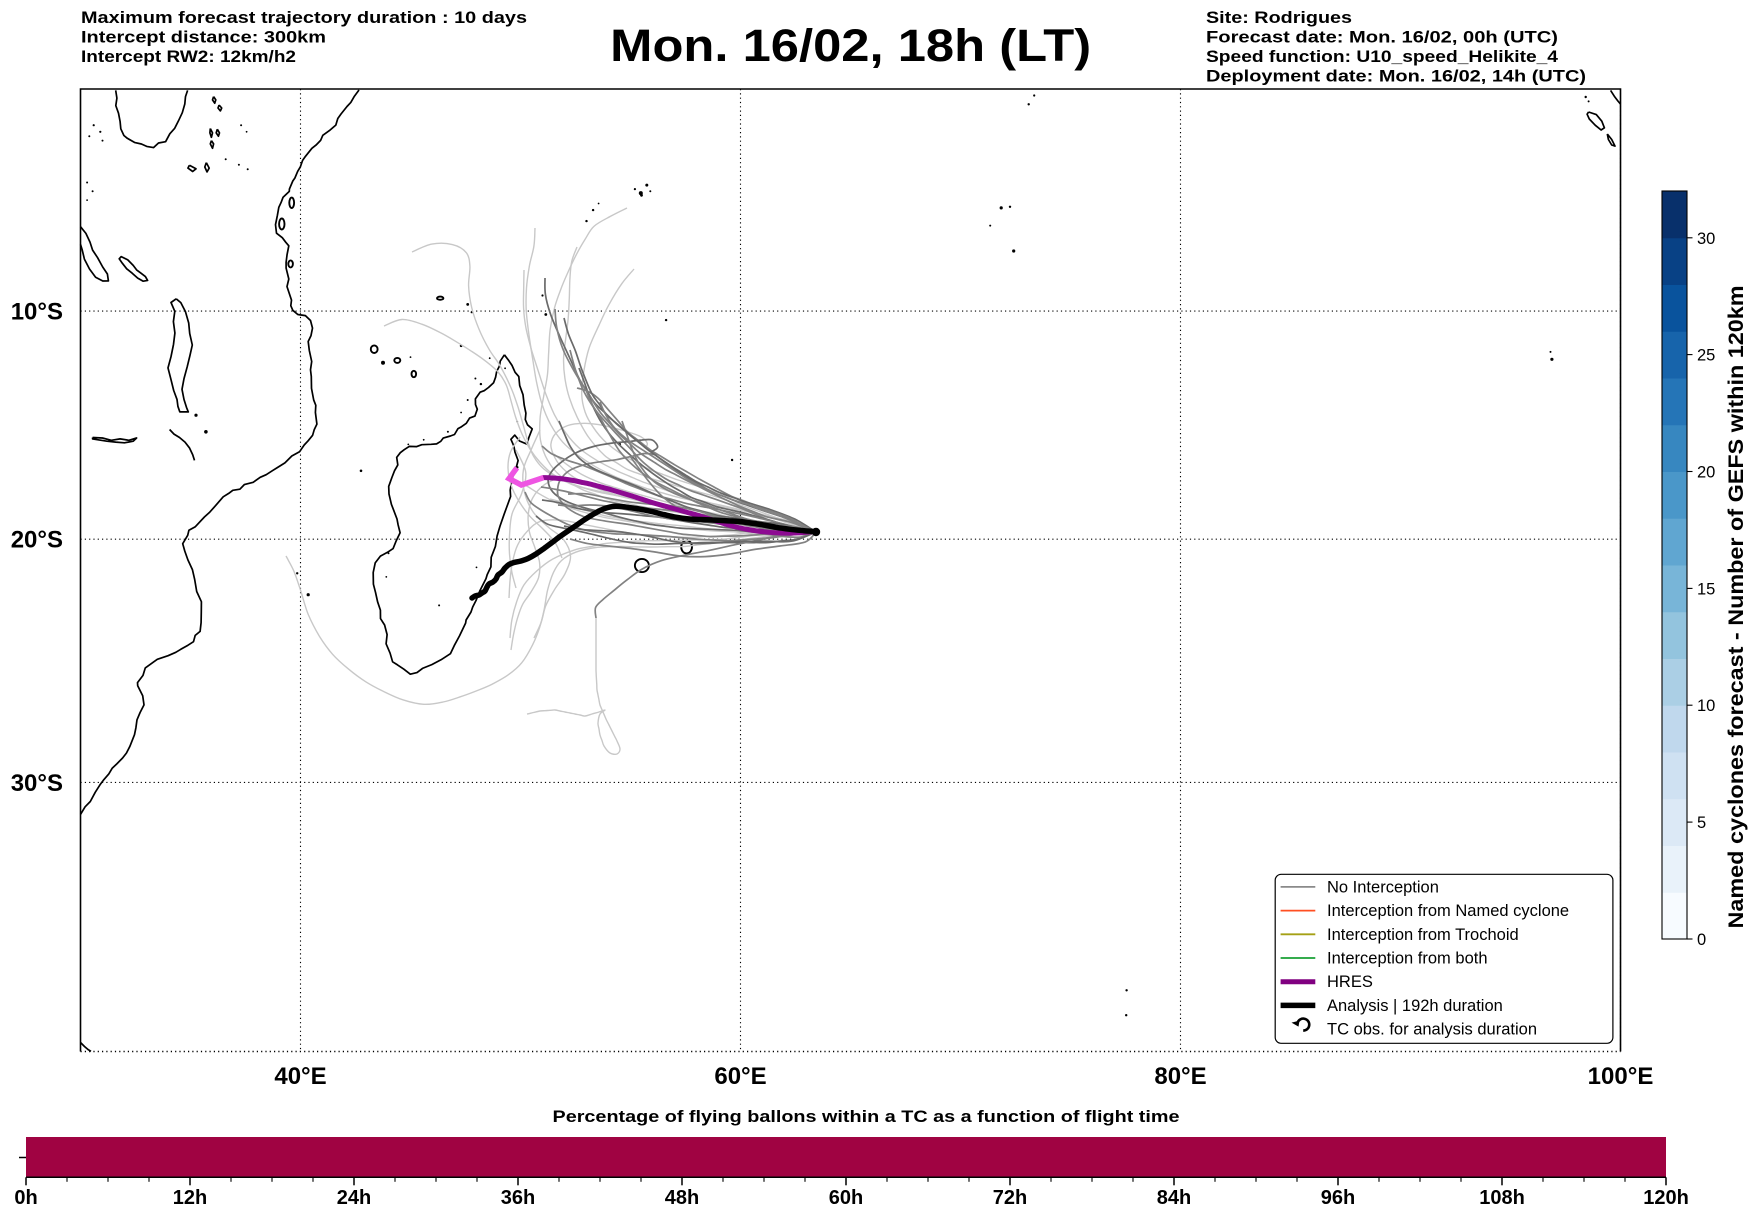 The width and height of the screenshot is (1752, 1213). Describe the element at coordinates (1382, 37) in the screenshot. I see `svg-text:Forecast date: Mon. 16/02, 00h: Forecast date: Mon. 16/02, 00h (UTC)` at that location.